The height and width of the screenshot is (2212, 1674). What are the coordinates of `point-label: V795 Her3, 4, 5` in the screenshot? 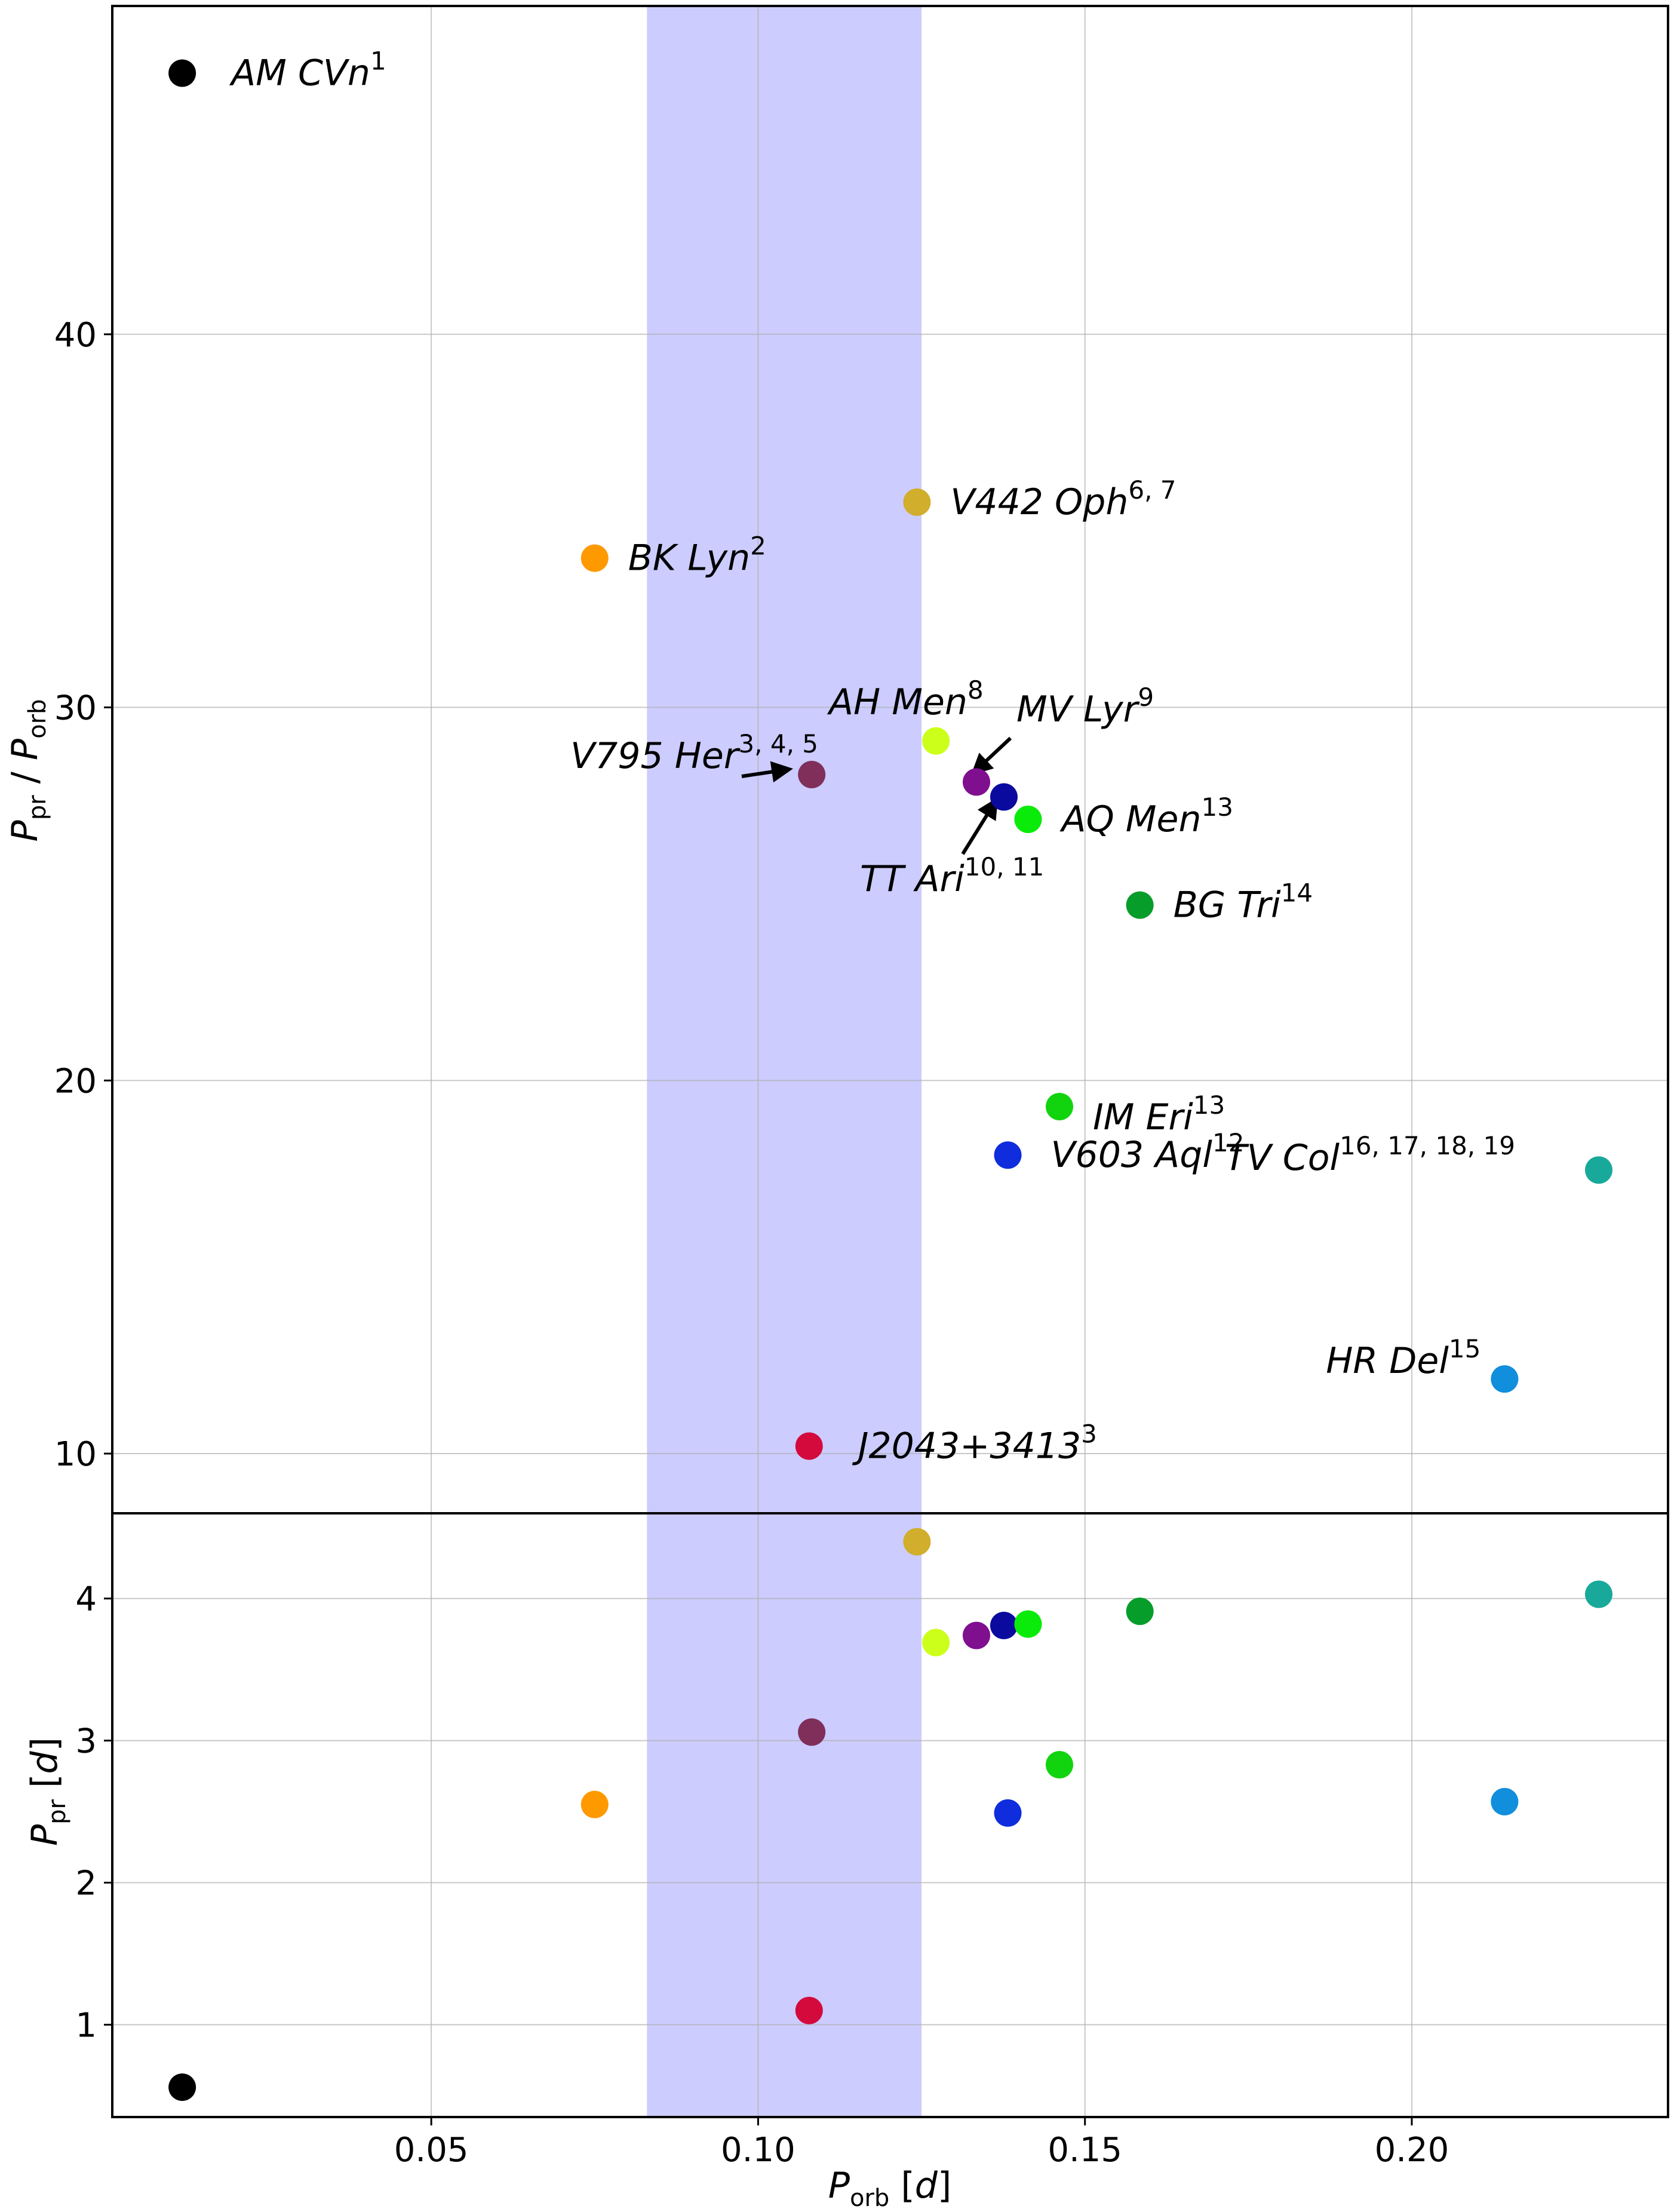 It's located at (694, 753).